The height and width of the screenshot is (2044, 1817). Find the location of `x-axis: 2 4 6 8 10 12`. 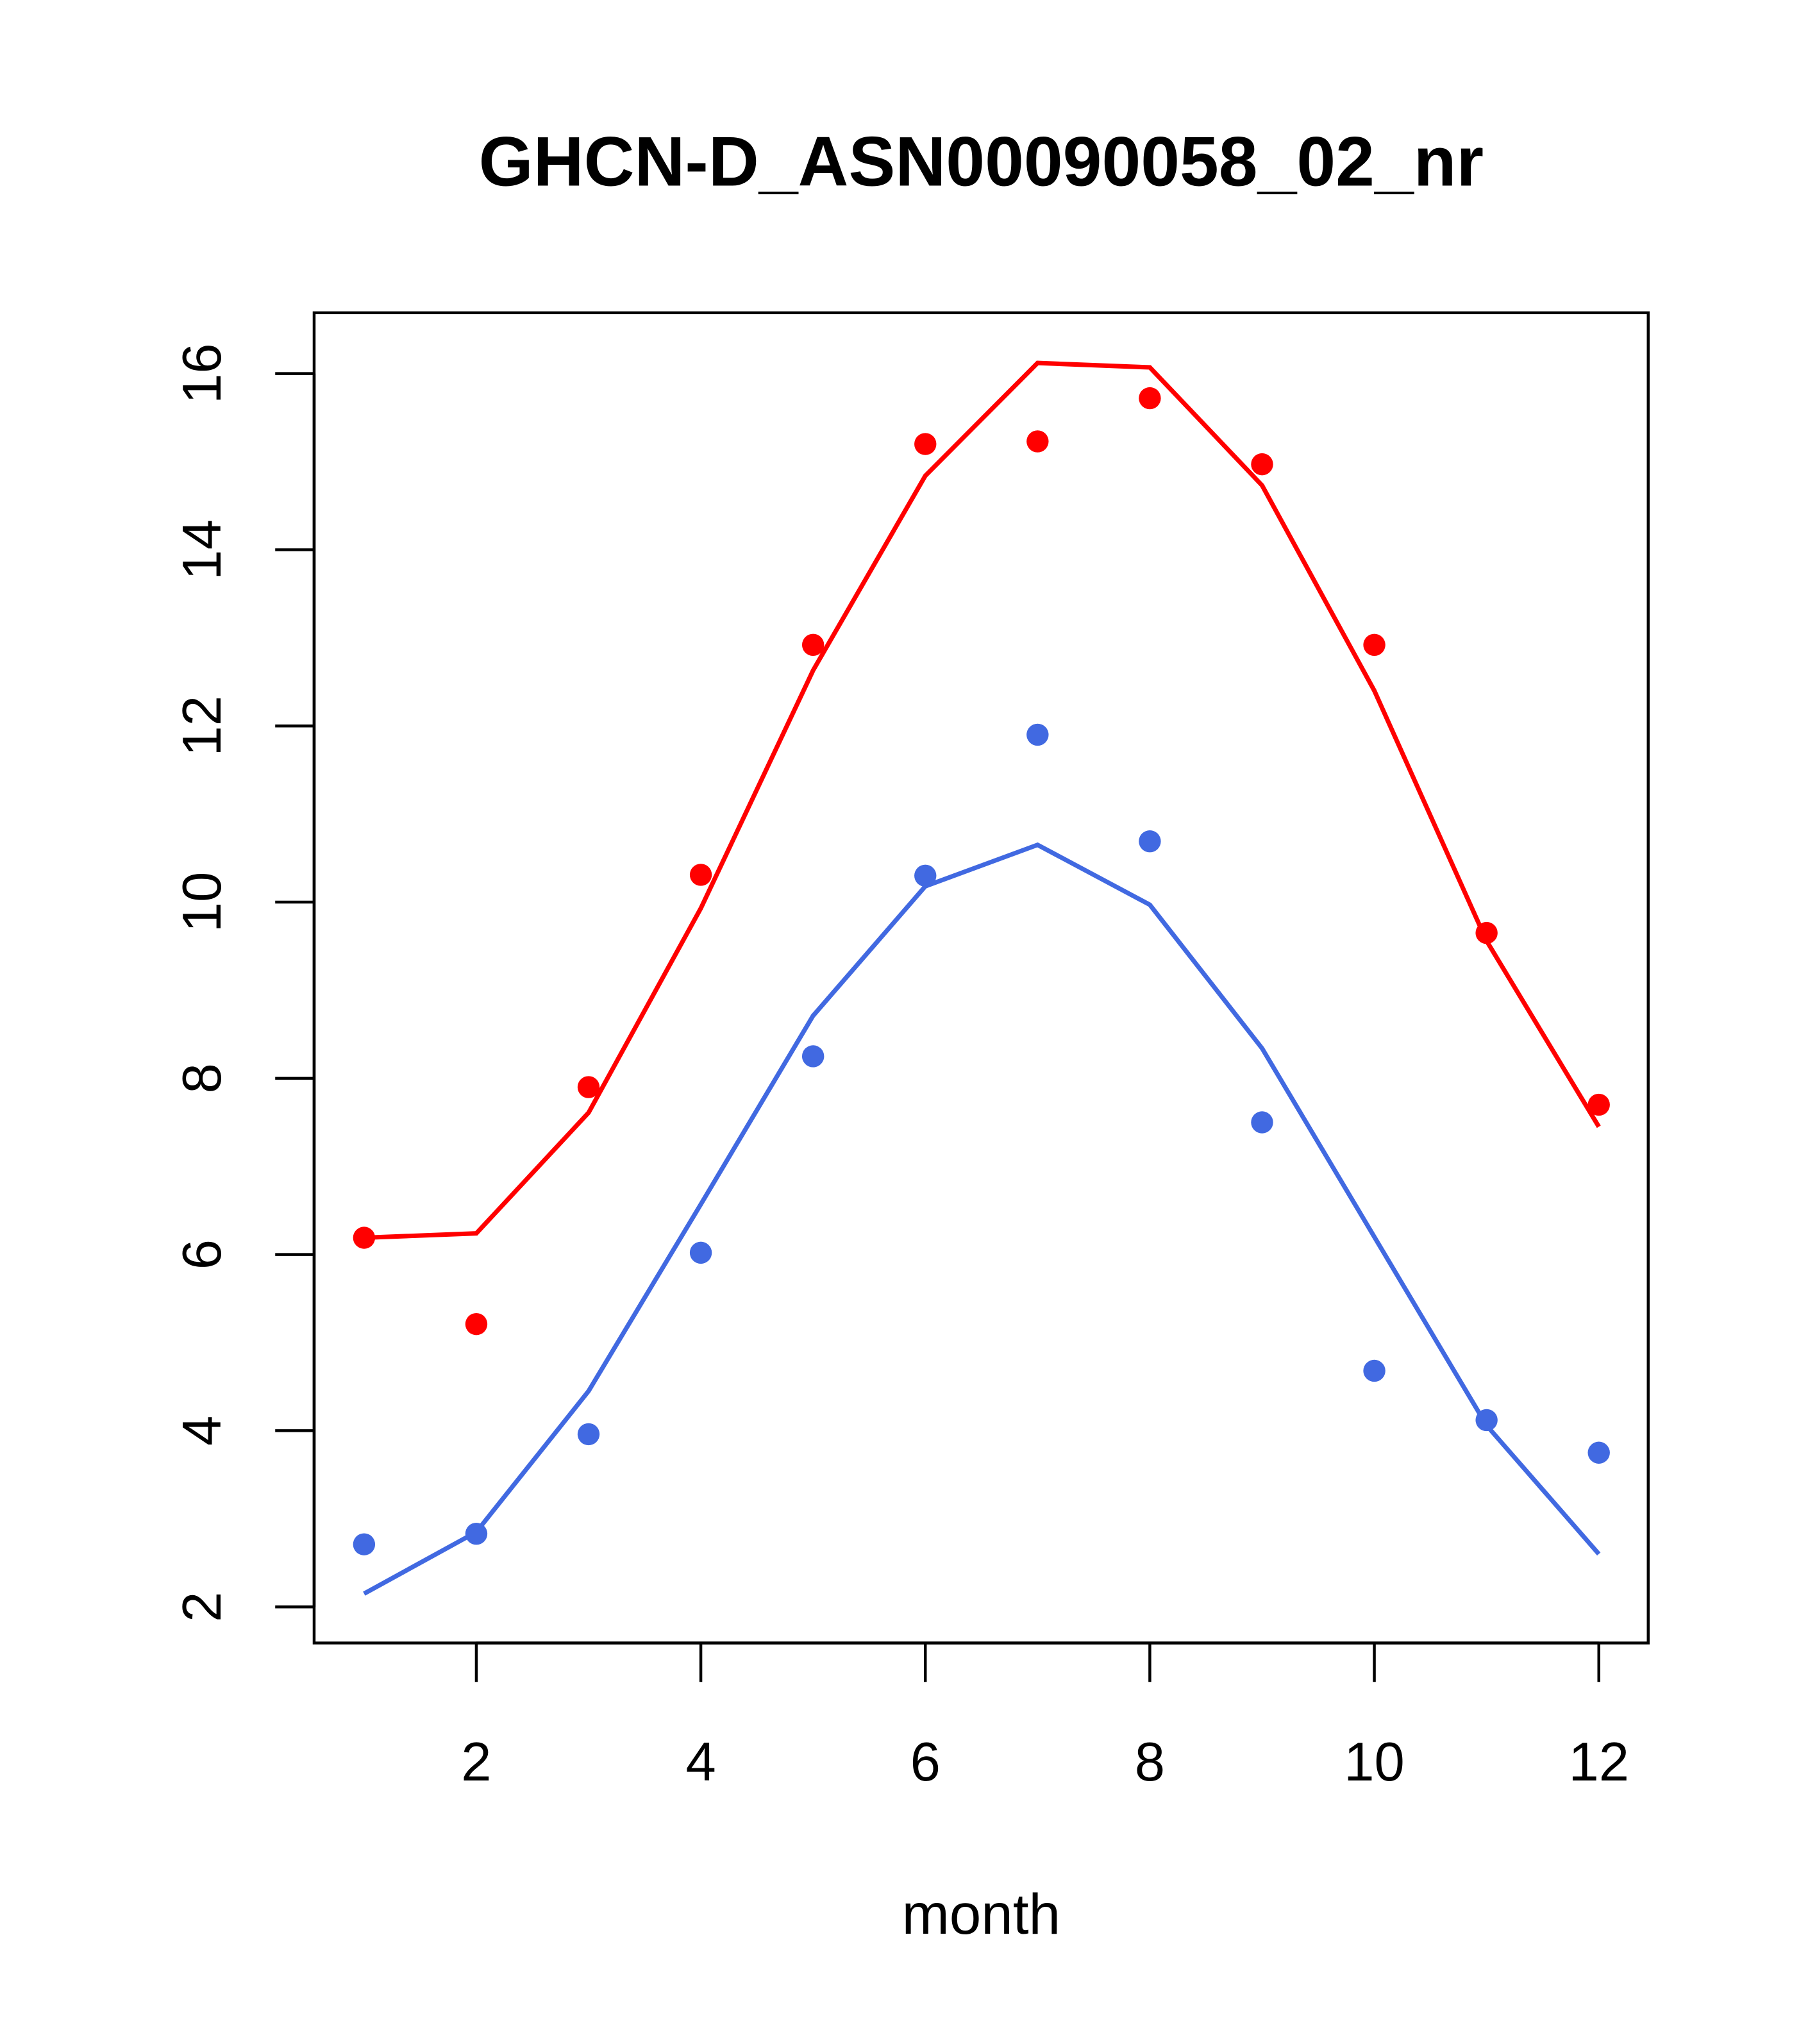

x-axis: 2 4 6 8 10 12 is located at coordinates (1045, 1717).